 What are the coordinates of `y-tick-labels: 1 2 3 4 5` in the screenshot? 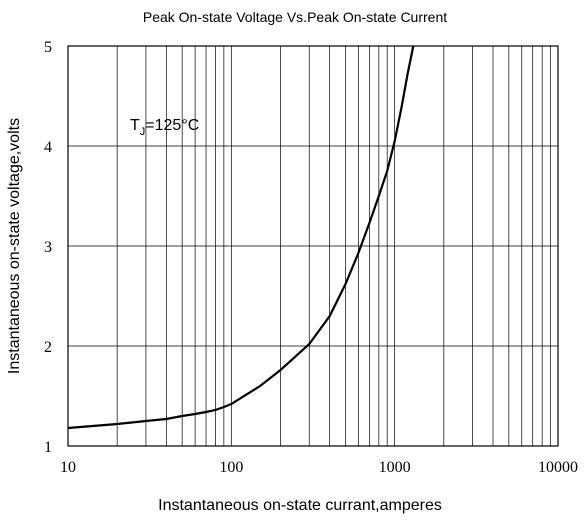 It's located at (48, 247).